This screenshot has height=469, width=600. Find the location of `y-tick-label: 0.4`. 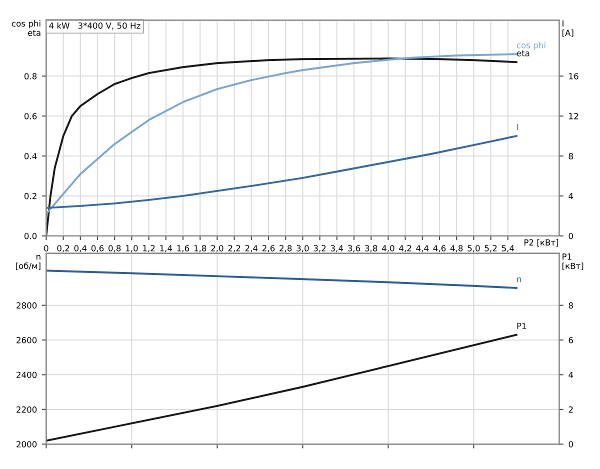

y-tick-label: 0.4 is located at coordinates (30, 156).